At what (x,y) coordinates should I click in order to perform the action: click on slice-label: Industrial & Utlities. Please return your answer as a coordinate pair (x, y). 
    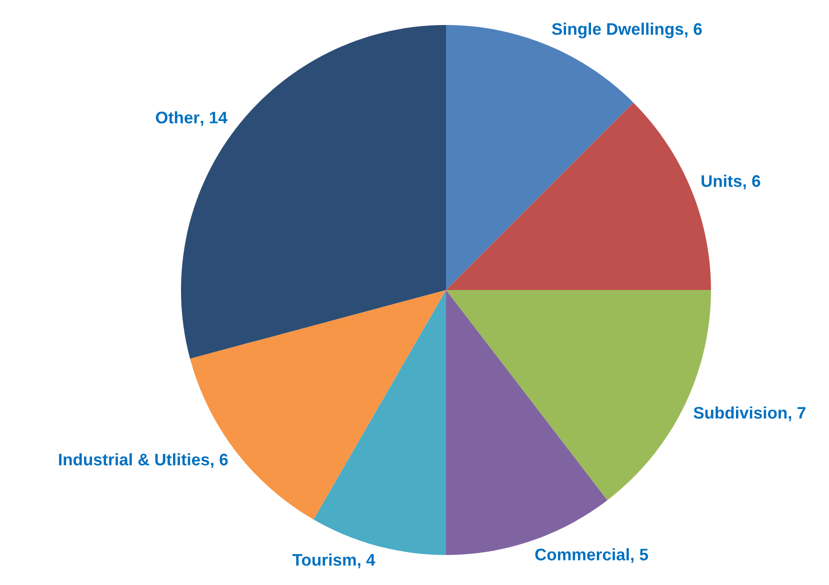
    Looking at the image, I should click on (134, 459).